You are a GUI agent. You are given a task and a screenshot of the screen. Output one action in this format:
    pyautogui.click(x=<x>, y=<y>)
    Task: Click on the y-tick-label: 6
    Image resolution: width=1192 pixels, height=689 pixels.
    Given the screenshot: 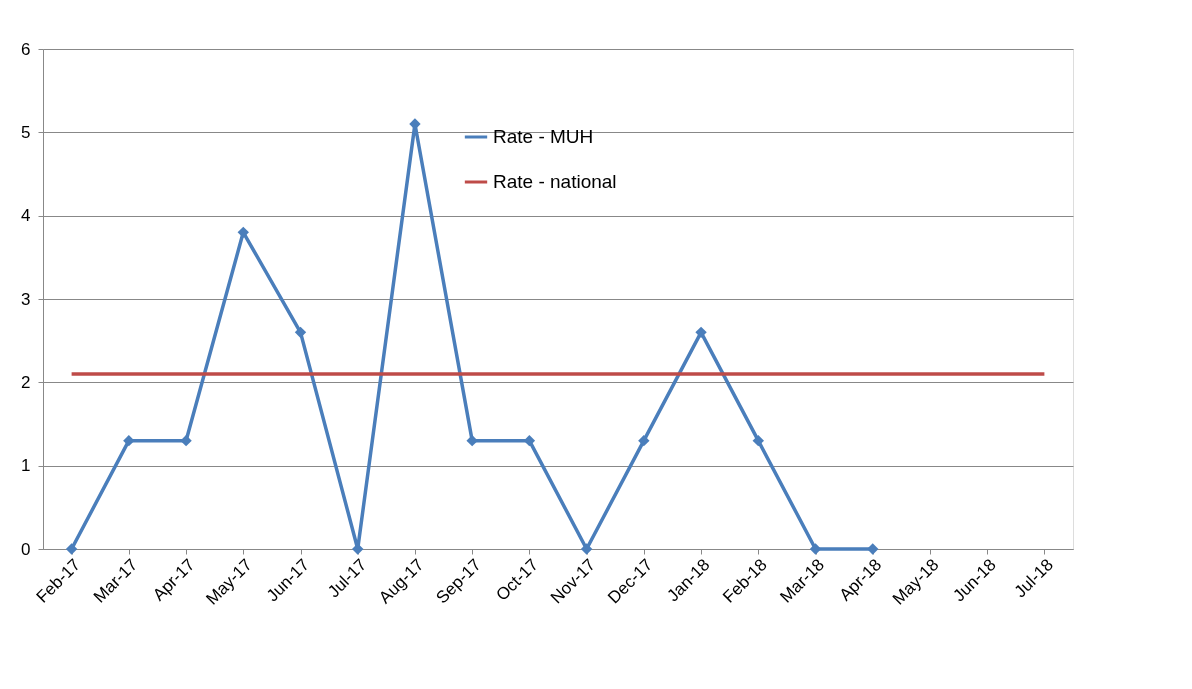 What is the action you would take?
    pyautogui.click(x=26, y=49)
    